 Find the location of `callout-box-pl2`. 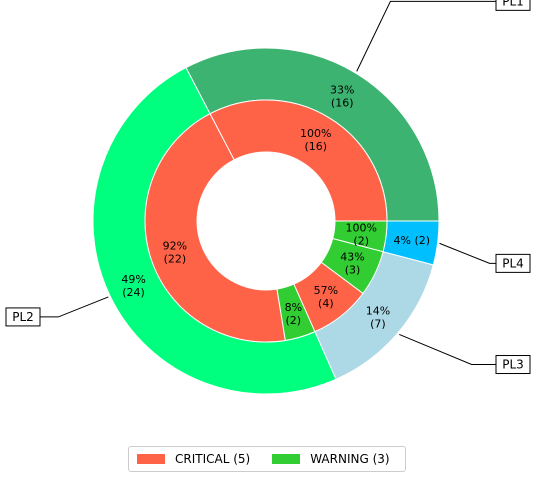

callout-box-pl2 is located at coordinates (23, 317).